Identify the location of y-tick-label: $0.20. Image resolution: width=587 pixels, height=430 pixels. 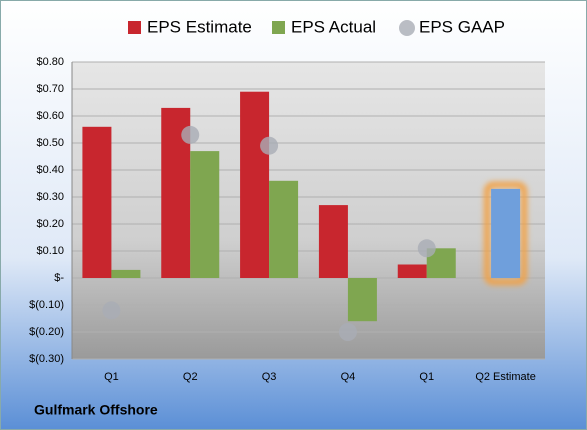
(50, 224).